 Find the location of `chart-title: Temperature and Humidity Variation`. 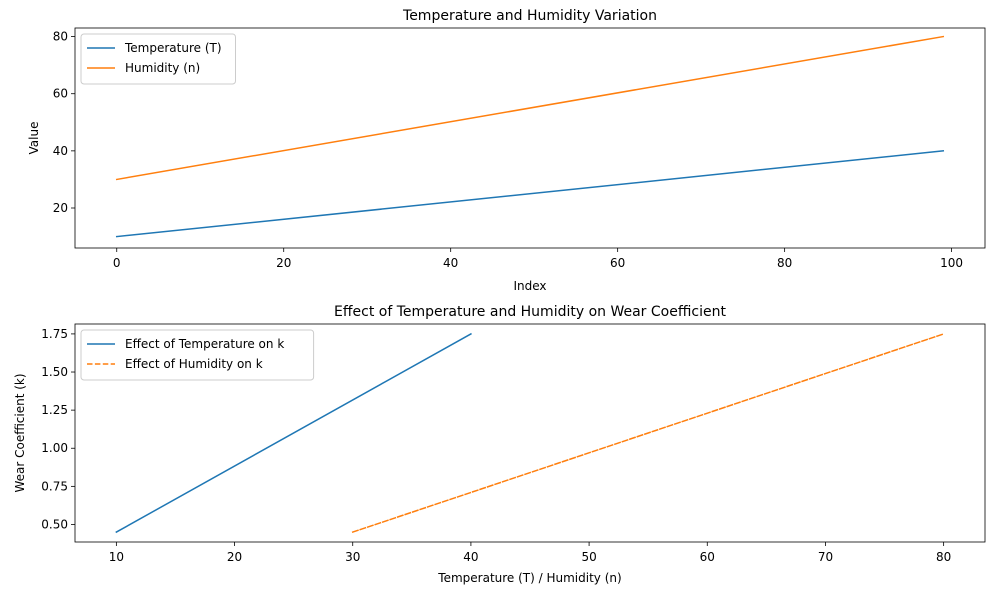

chart-title: Temperature and Humidity Variation is located at coordinates (529, 16).